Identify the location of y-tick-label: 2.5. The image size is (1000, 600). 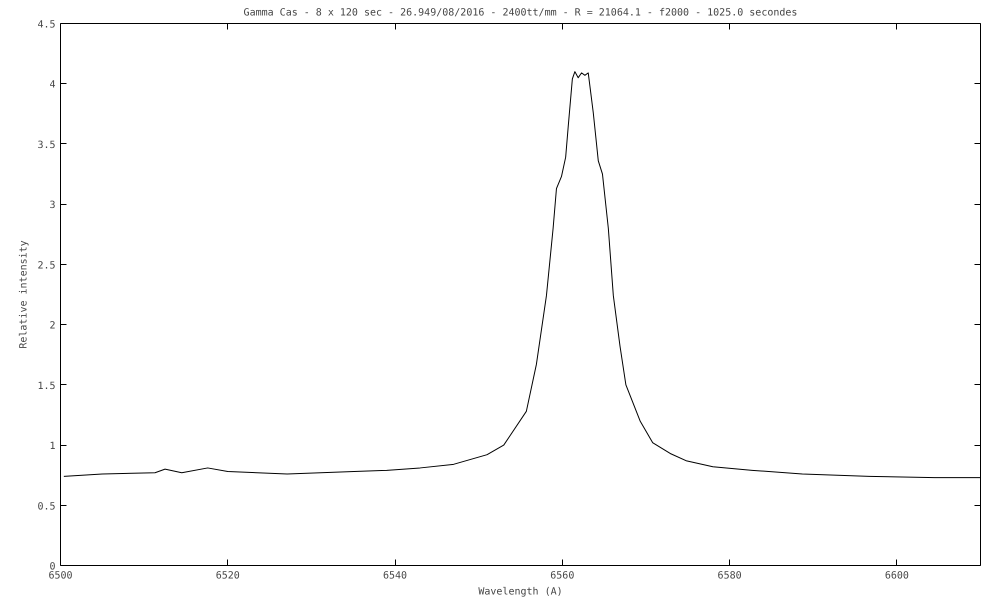
(46, 266).